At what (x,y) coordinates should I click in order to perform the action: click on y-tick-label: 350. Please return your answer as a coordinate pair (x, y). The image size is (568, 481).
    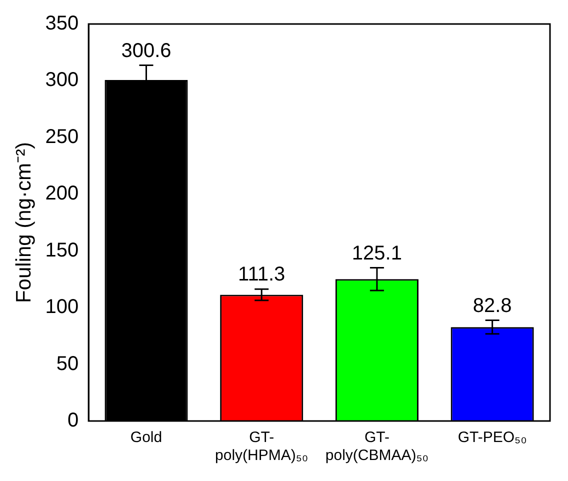
    Looking at the image, I should click on (62, 23).